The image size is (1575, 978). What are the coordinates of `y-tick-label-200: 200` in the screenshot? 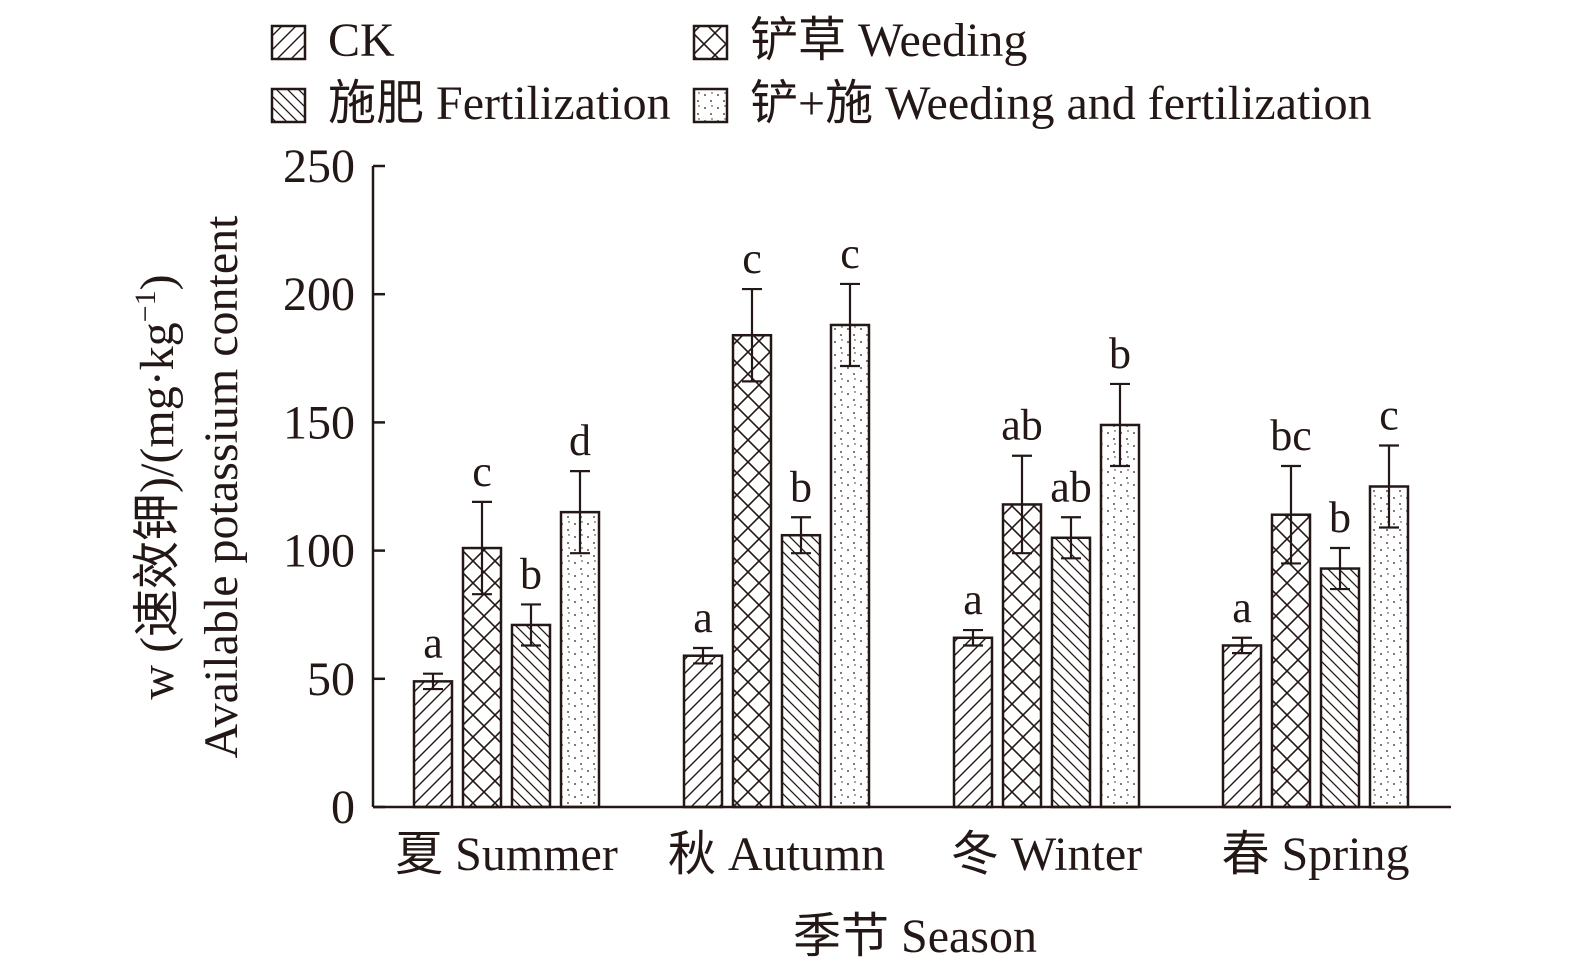 It's located at (319, 294).